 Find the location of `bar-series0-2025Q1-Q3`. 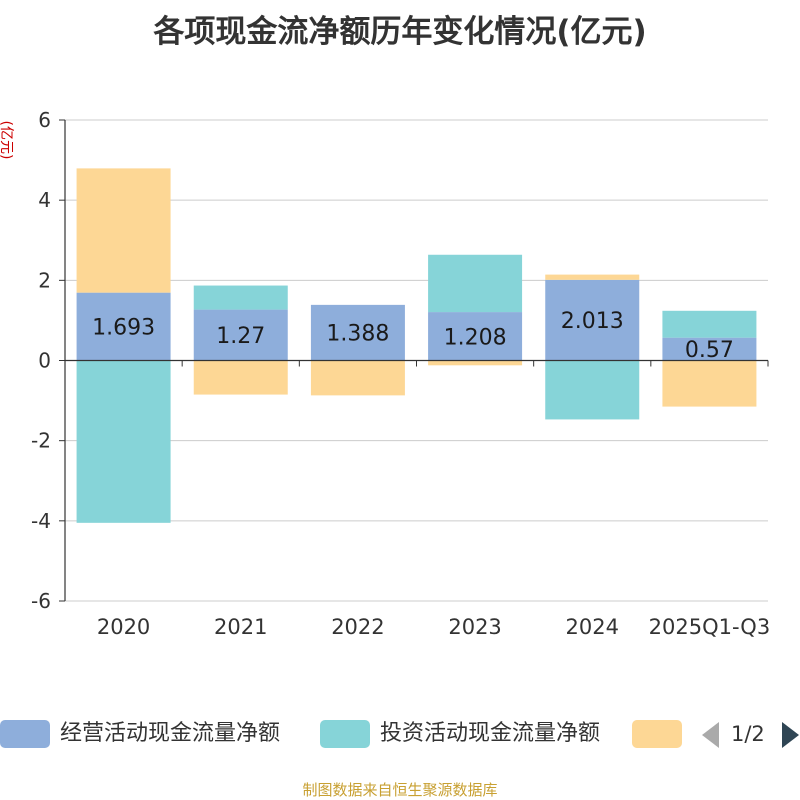

bar-series0-2025Q1-Q3 is located at coordinates (709, 349).